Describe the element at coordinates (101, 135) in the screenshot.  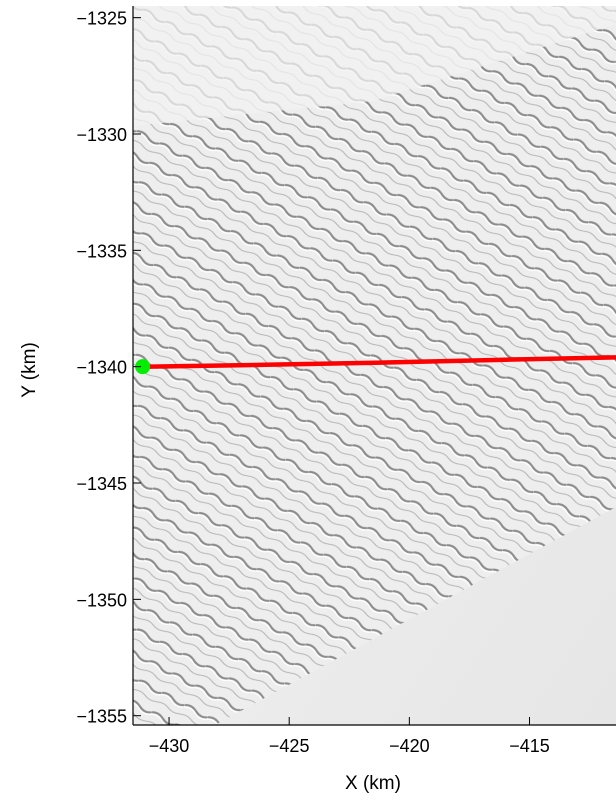
I see `y-tick-label: −1330` at that location.